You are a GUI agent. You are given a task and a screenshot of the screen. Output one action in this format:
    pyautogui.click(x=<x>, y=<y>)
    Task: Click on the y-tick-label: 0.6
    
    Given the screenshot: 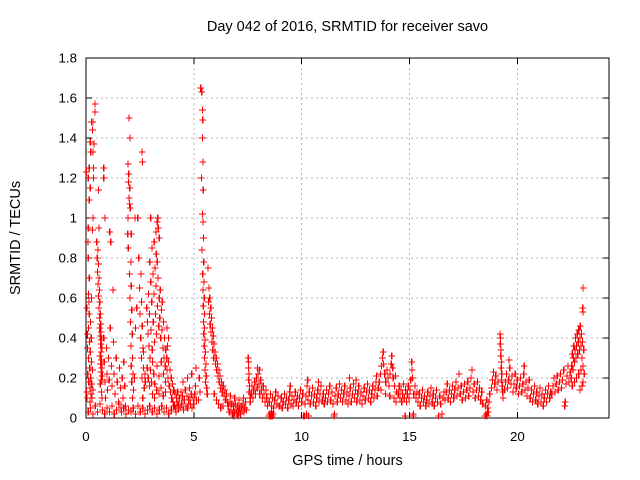 What is the action you would take?
    pyautogui.click(x=68, y=298)
    